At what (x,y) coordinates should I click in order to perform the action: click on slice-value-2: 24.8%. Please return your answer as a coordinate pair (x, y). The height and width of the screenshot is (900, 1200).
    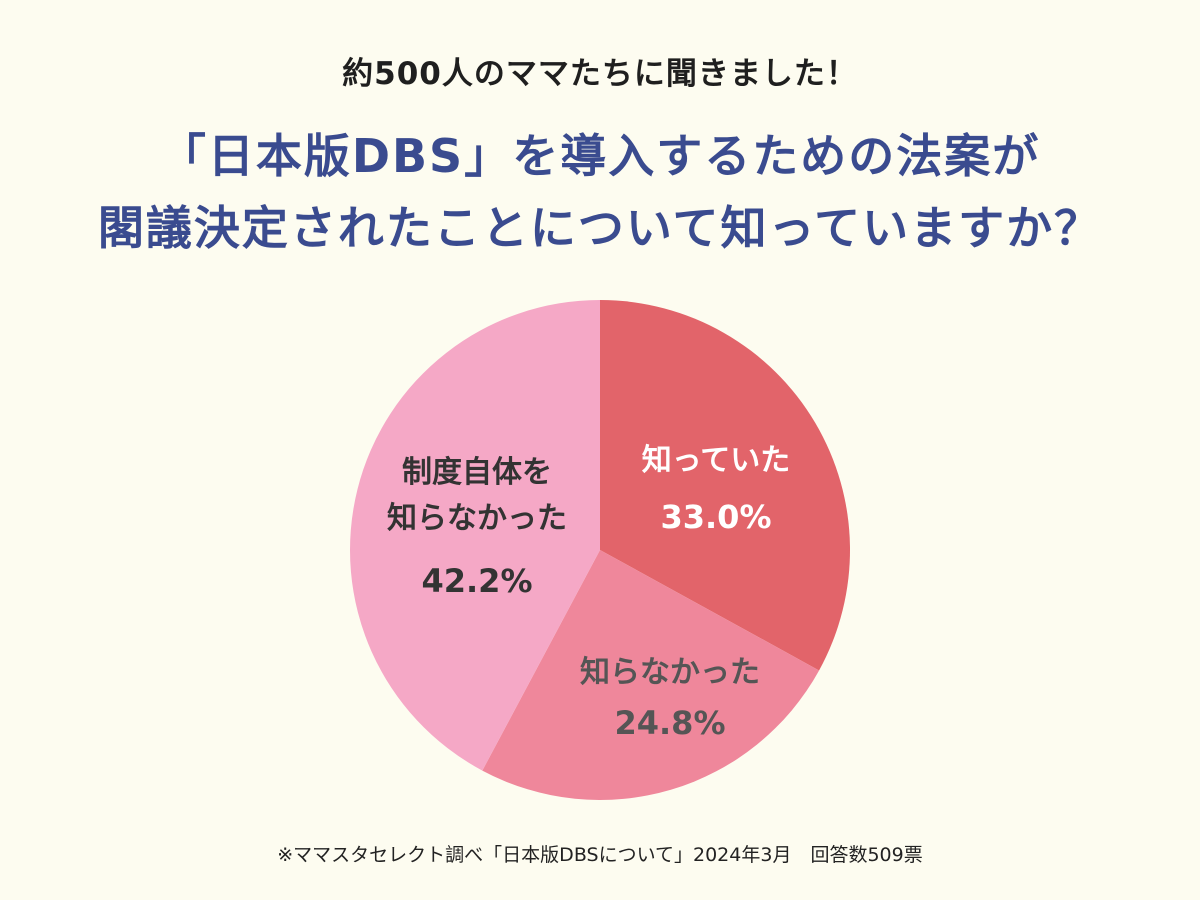
    Looking at the image, I should click on (669, 723).